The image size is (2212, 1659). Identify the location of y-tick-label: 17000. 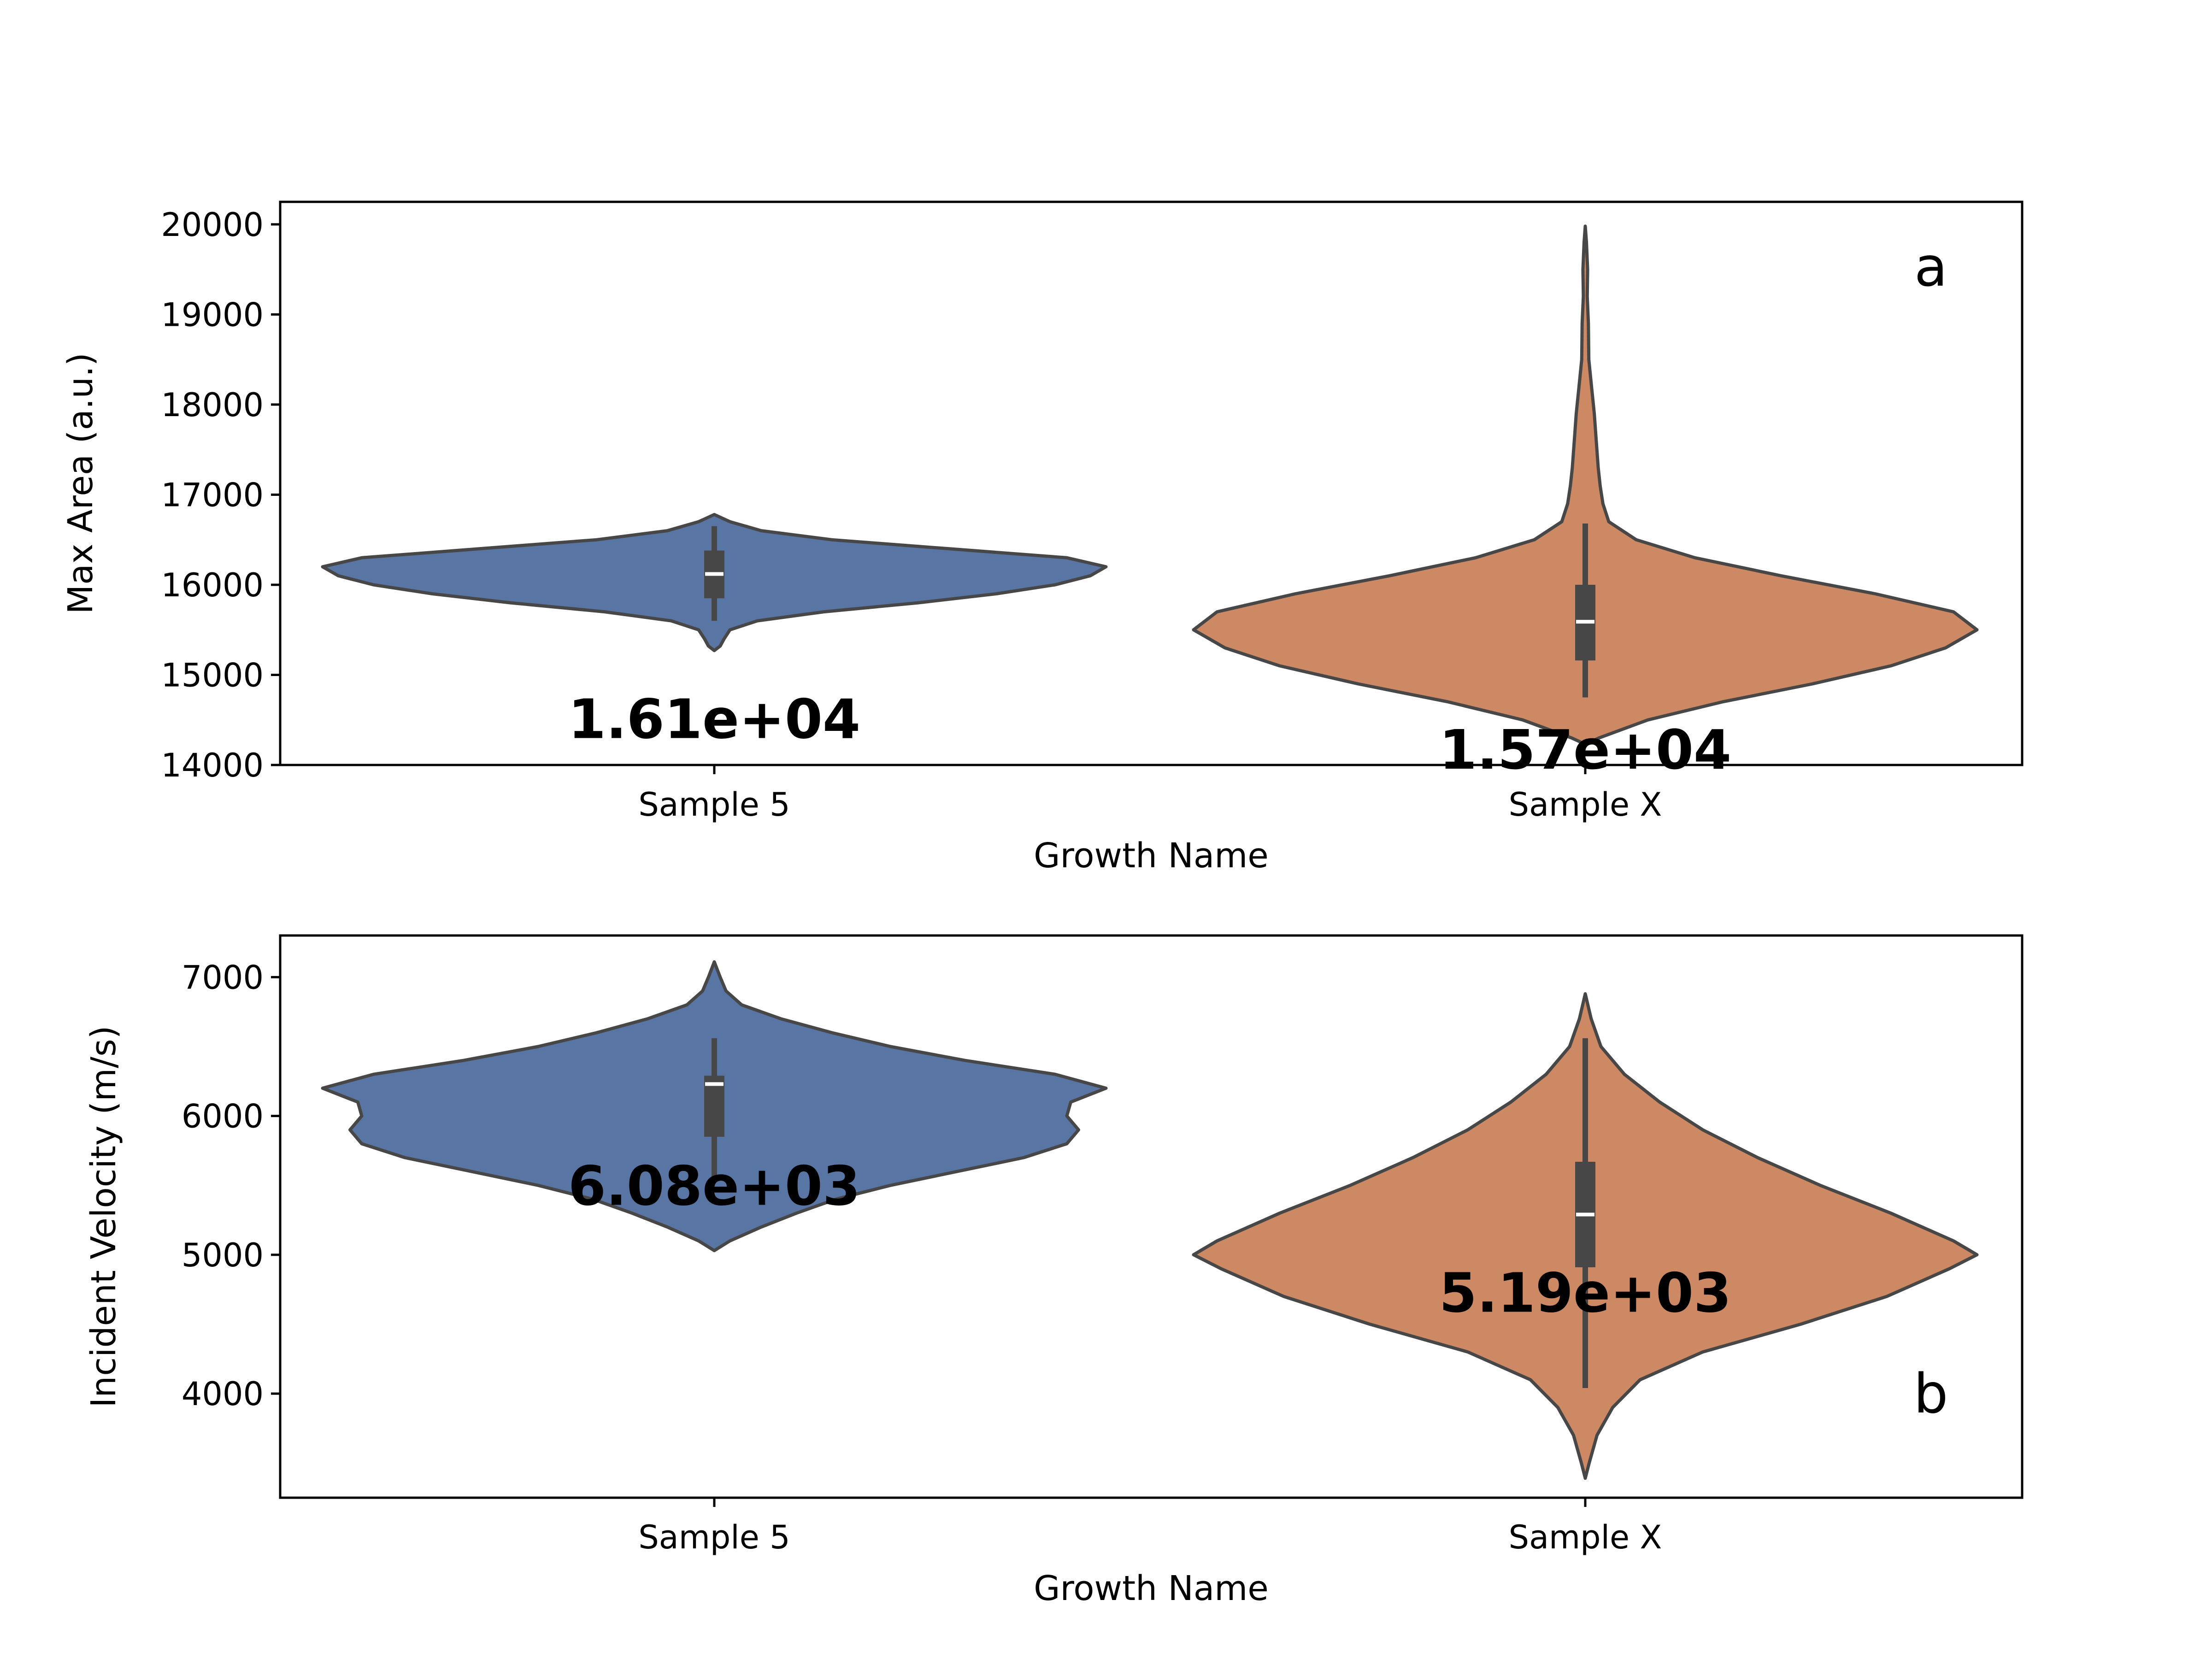
(212, 495).